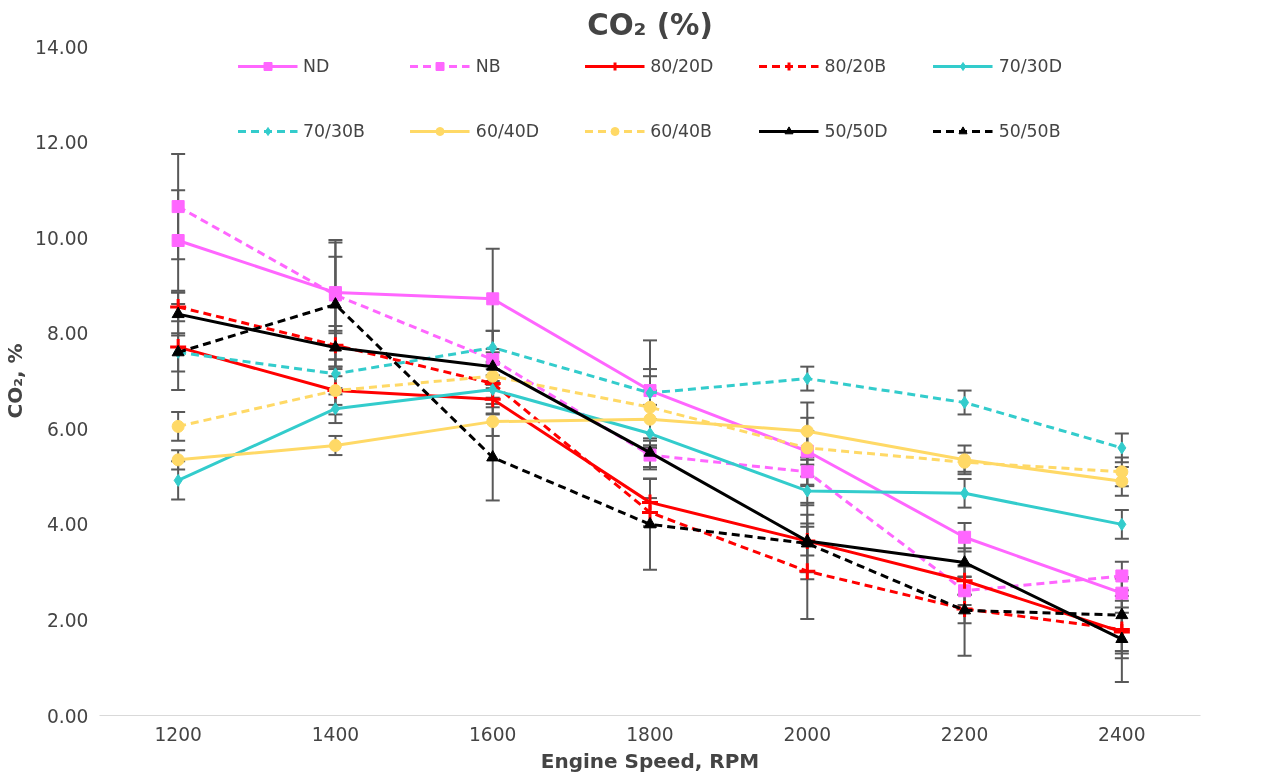 Image resolution: width=1269 pixels, height=781 pixels. Describe the element at coordinates (1030, 66) in the screenshot. I see `legend-label: 70/30D` at that location.